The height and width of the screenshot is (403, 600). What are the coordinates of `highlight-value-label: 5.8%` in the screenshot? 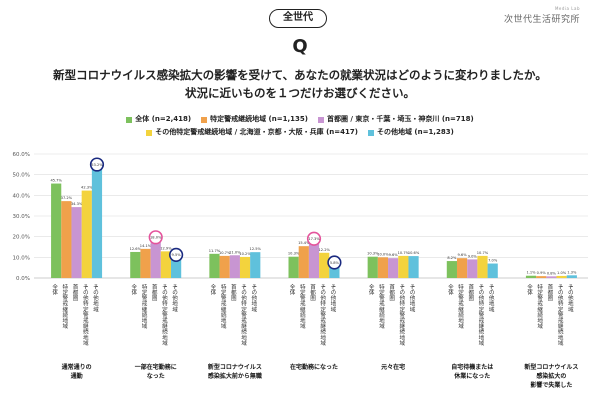 It's located at (335, 263).